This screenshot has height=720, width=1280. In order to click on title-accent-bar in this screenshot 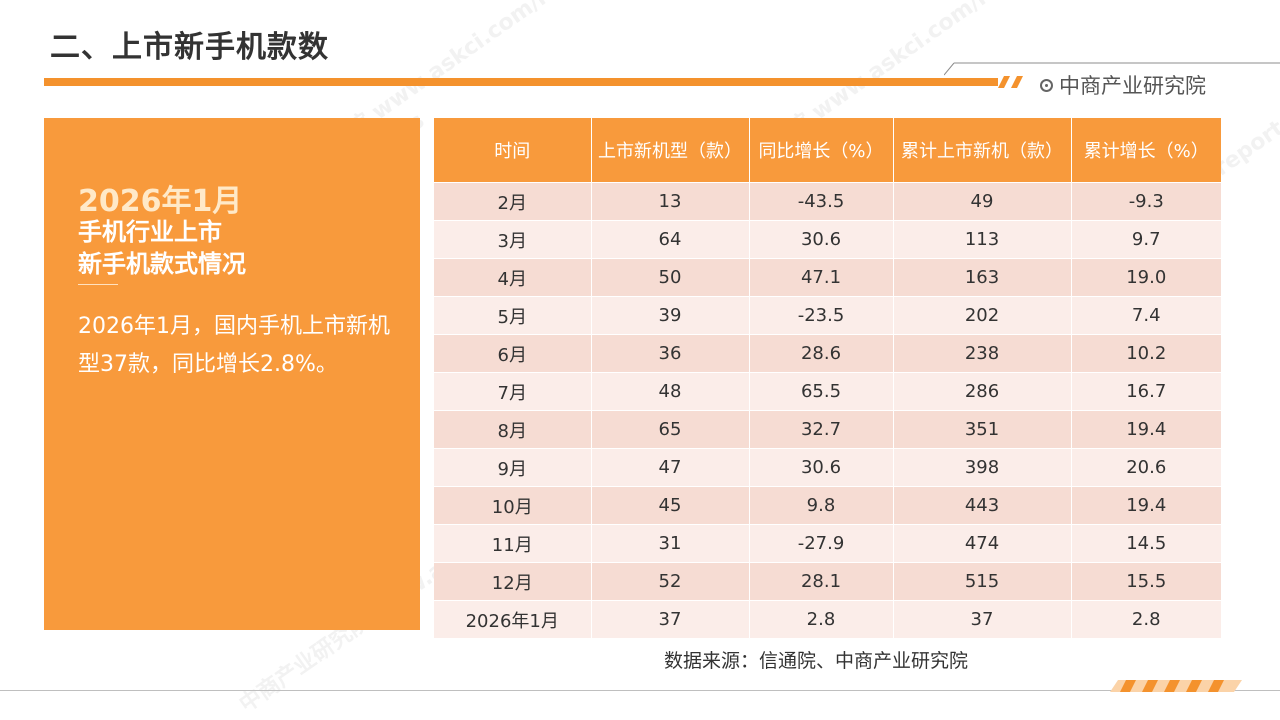, I will do `click(521, 82)`.